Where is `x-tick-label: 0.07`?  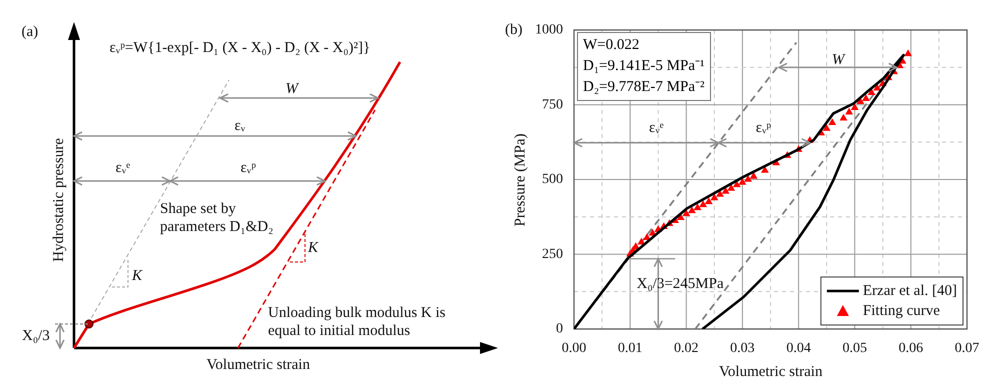
x-tick-label: 0.07 is located at coordinates (967, 348).